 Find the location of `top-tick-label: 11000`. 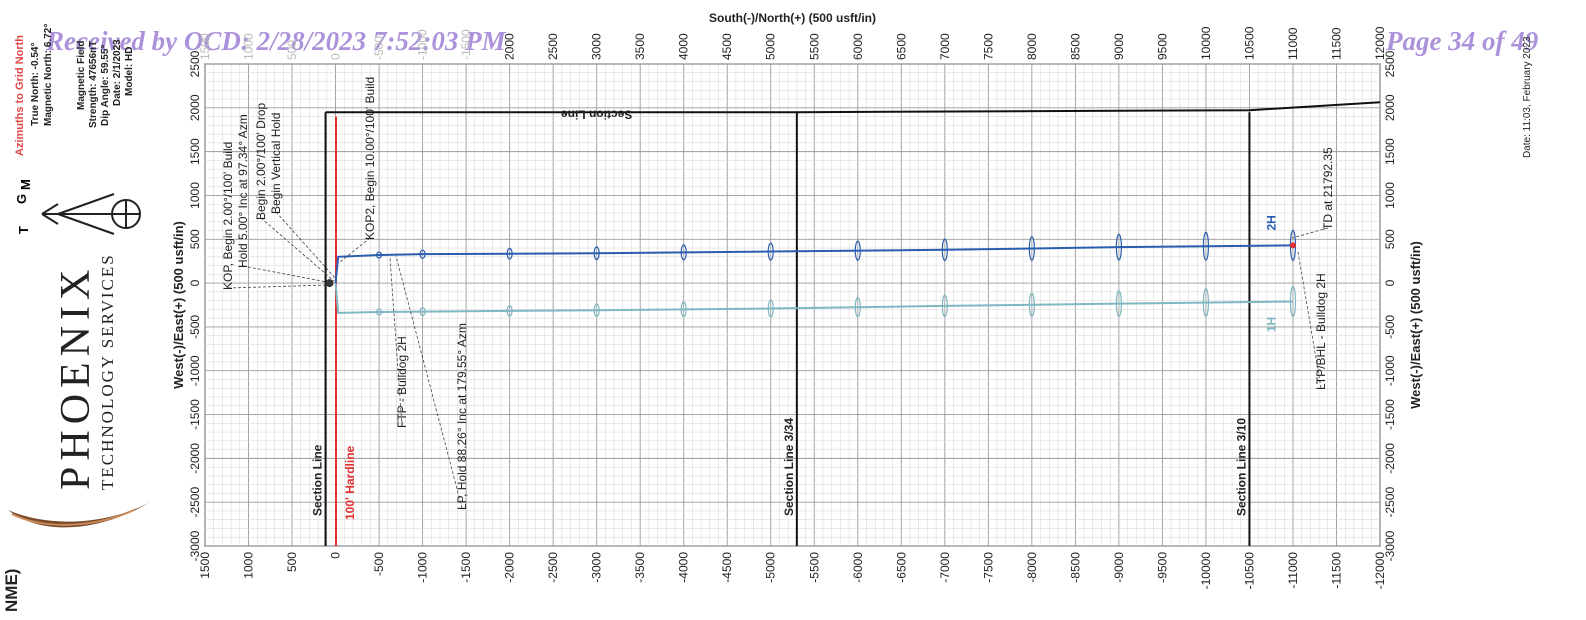

top-tick-label: 11000 is located at coordinates (1293, 43).